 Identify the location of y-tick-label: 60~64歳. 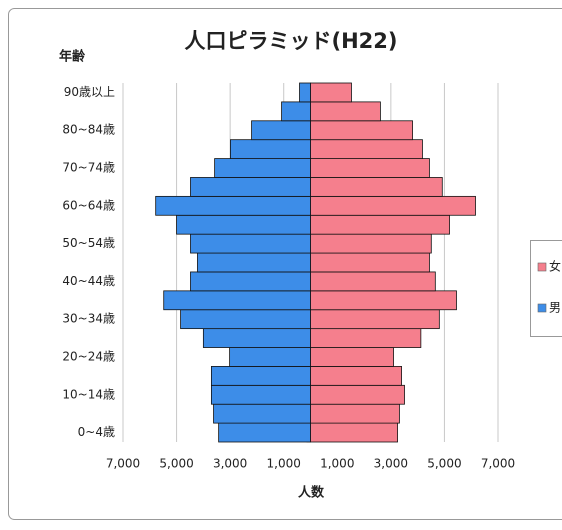
(88, 205).